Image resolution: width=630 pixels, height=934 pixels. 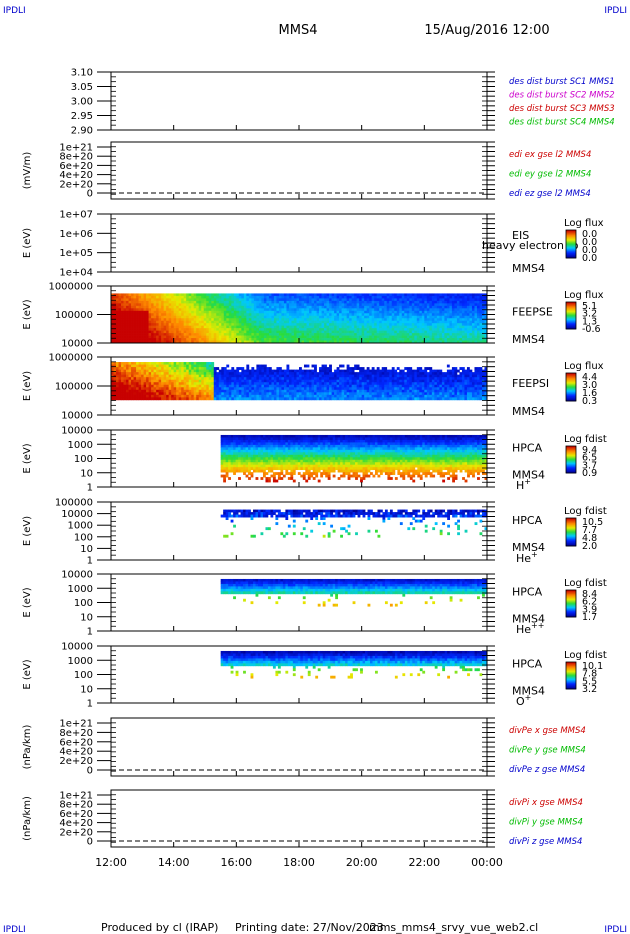 What do you see at coordinates (82, 87) in the screenshot?
I see `y-tick-label: 3.05` at bounding box center [82, 87].